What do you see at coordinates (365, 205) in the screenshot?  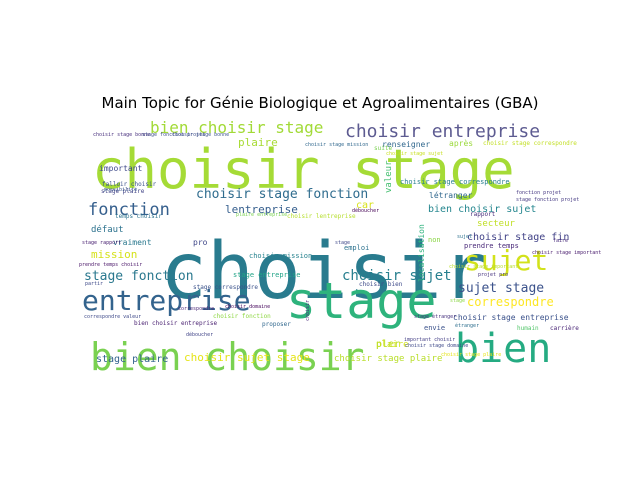 I see `cloud-word: car` at bounding box center [365, 205].